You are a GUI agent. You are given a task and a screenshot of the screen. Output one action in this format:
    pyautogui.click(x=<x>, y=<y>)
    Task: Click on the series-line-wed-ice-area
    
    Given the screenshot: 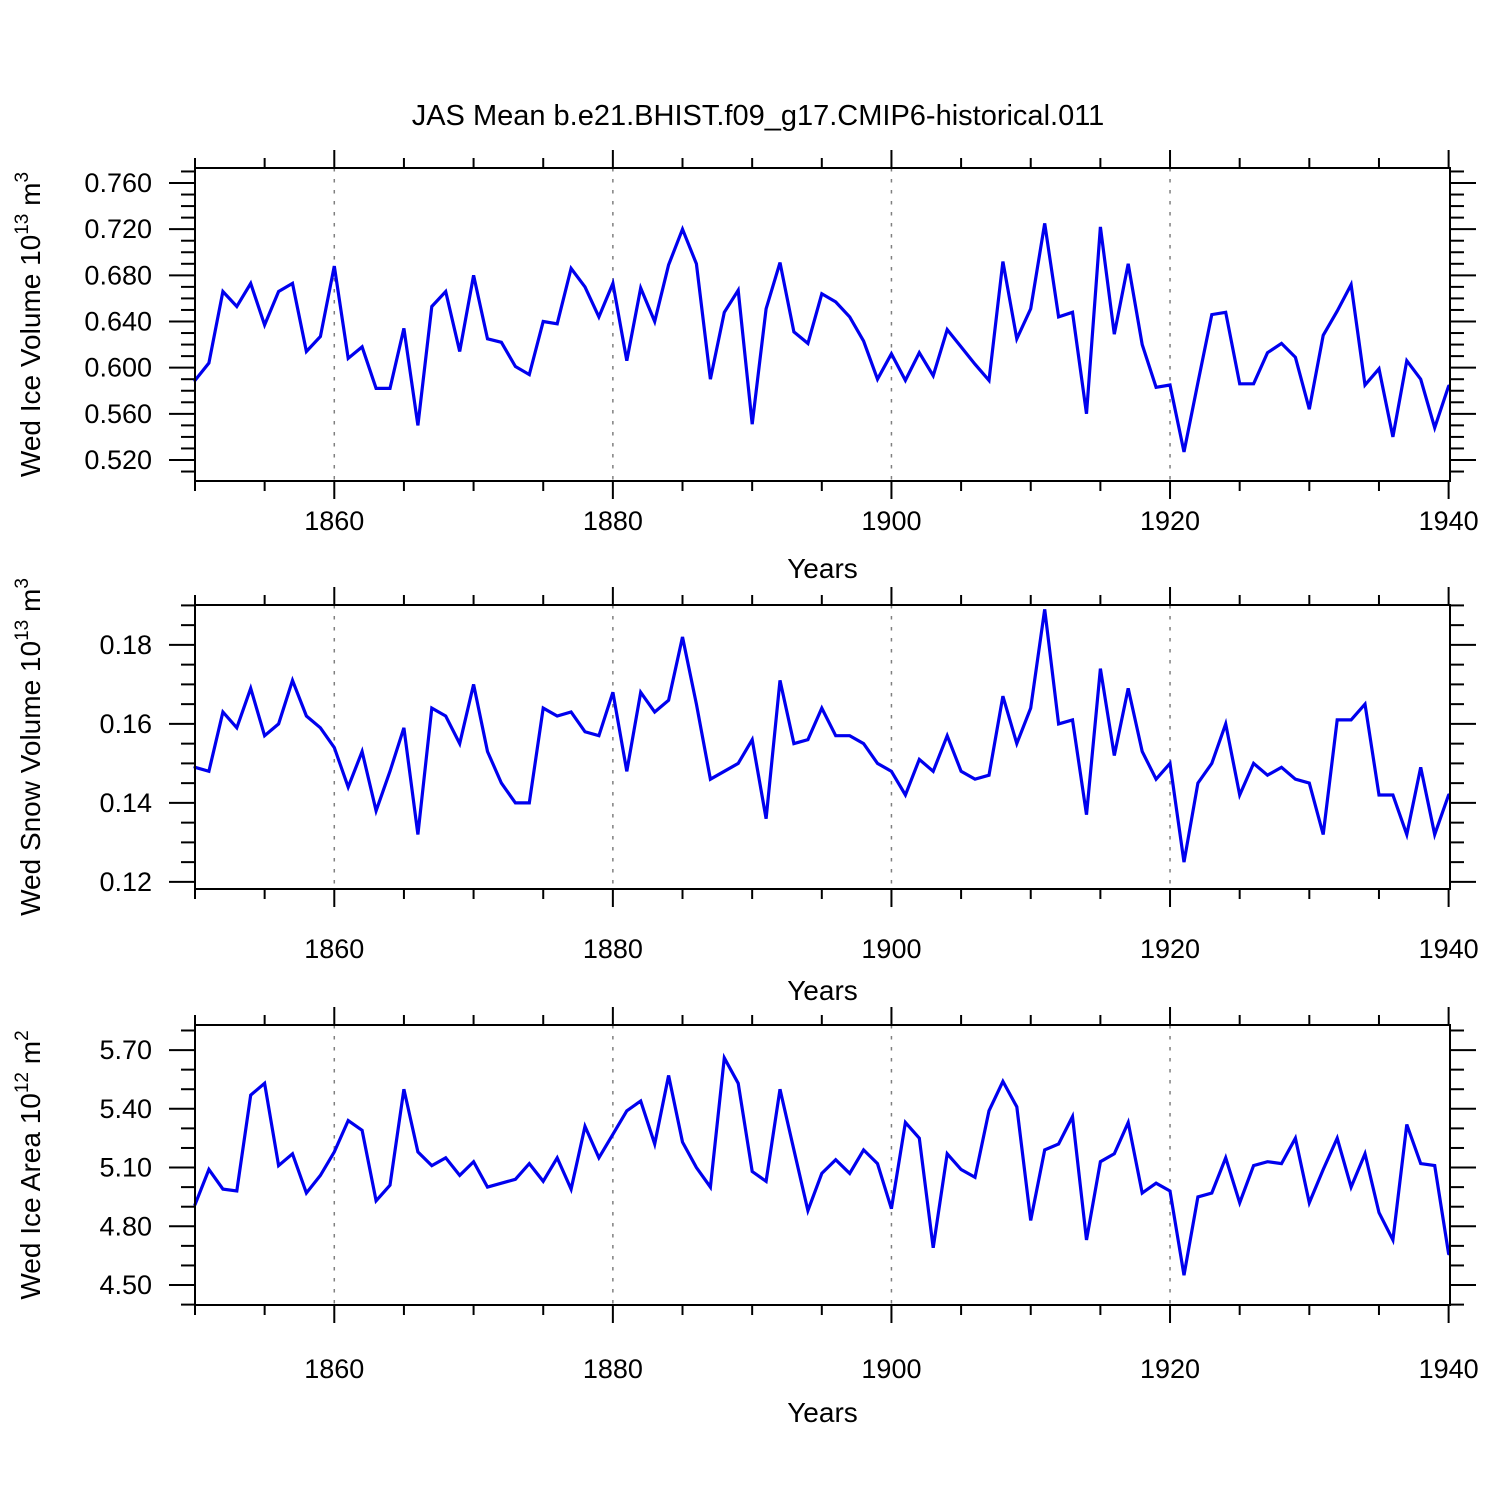 What is the action you would take?
    pyautogui.click(x=822, y=1164)
    